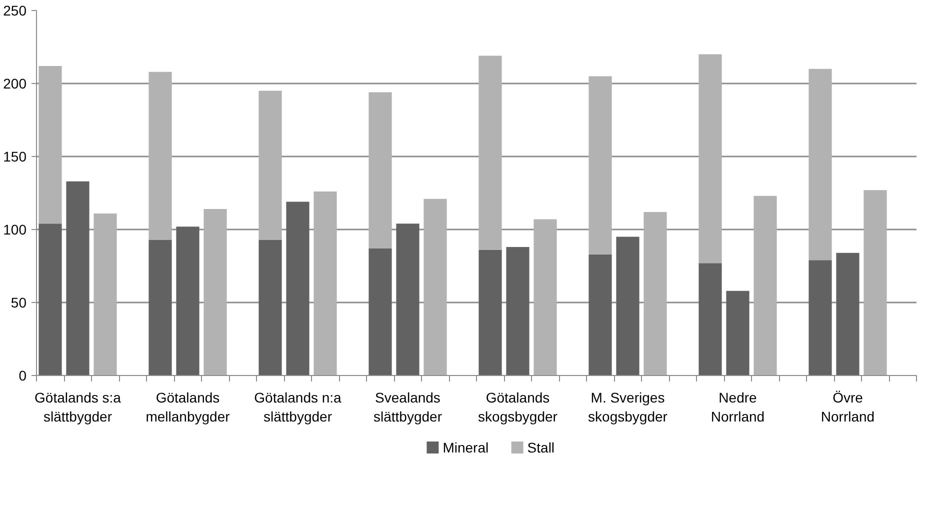 Image resolution: width=951 pixels, height=518 pixels. I want to click on x-tick-label: Svealands slättbygder, so click(408, 407).